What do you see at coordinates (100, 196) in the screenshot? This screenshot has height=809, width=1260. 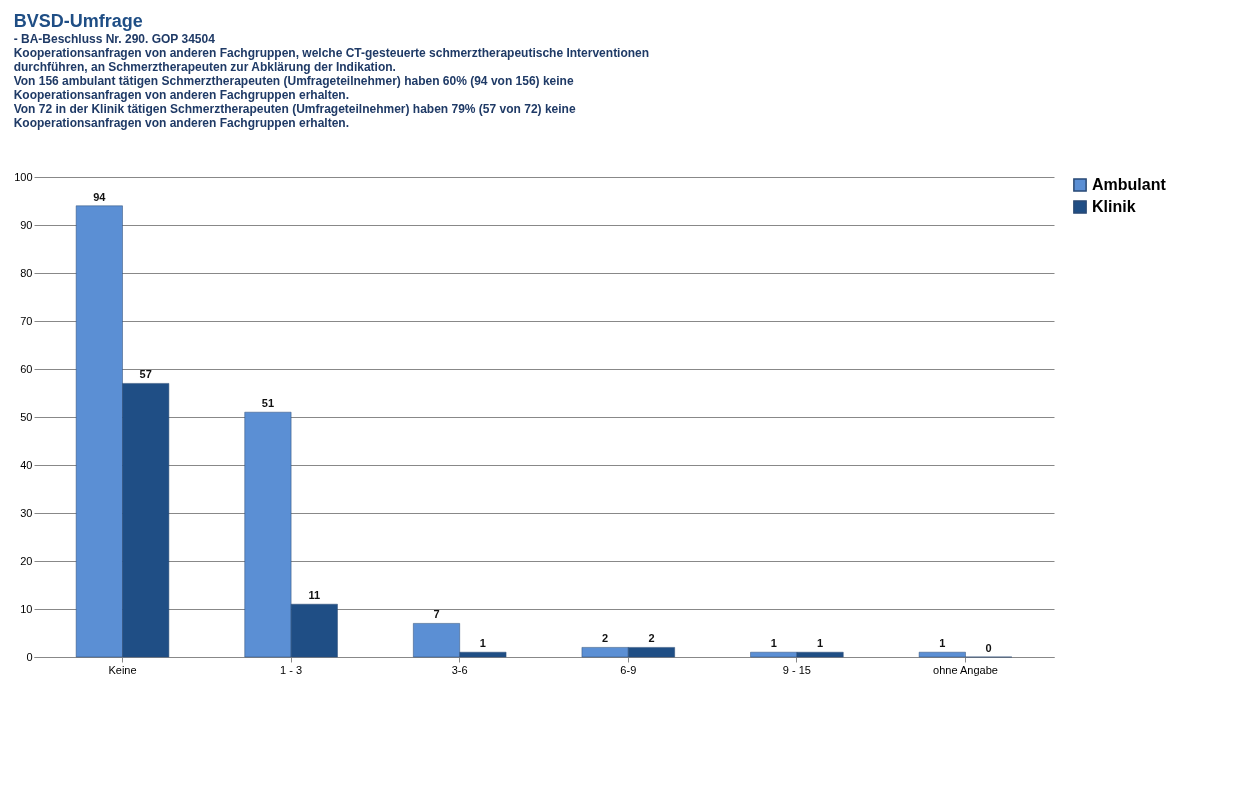 I see `data-label: 94` at bounding box center [100, 196].